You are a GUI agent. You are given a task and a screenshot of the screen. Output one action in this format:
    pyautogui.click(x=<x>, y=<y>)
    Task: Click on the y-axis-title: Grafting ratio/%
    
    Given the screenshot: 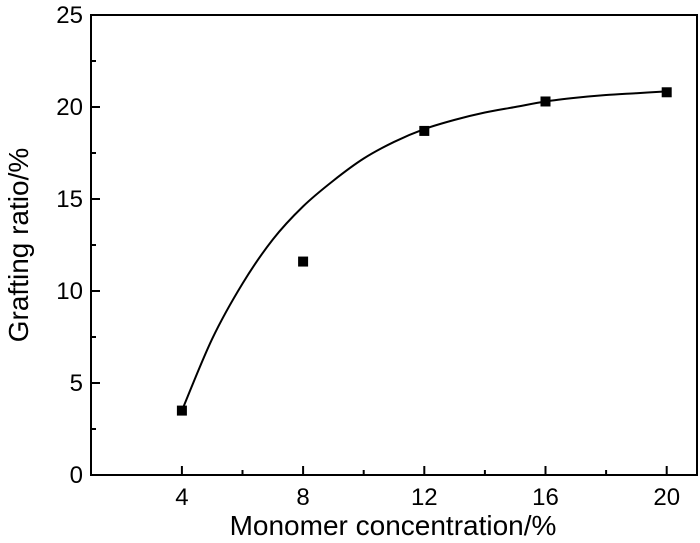 What is the action you would take?
    pyautogui.click(x=18, y=245)
    